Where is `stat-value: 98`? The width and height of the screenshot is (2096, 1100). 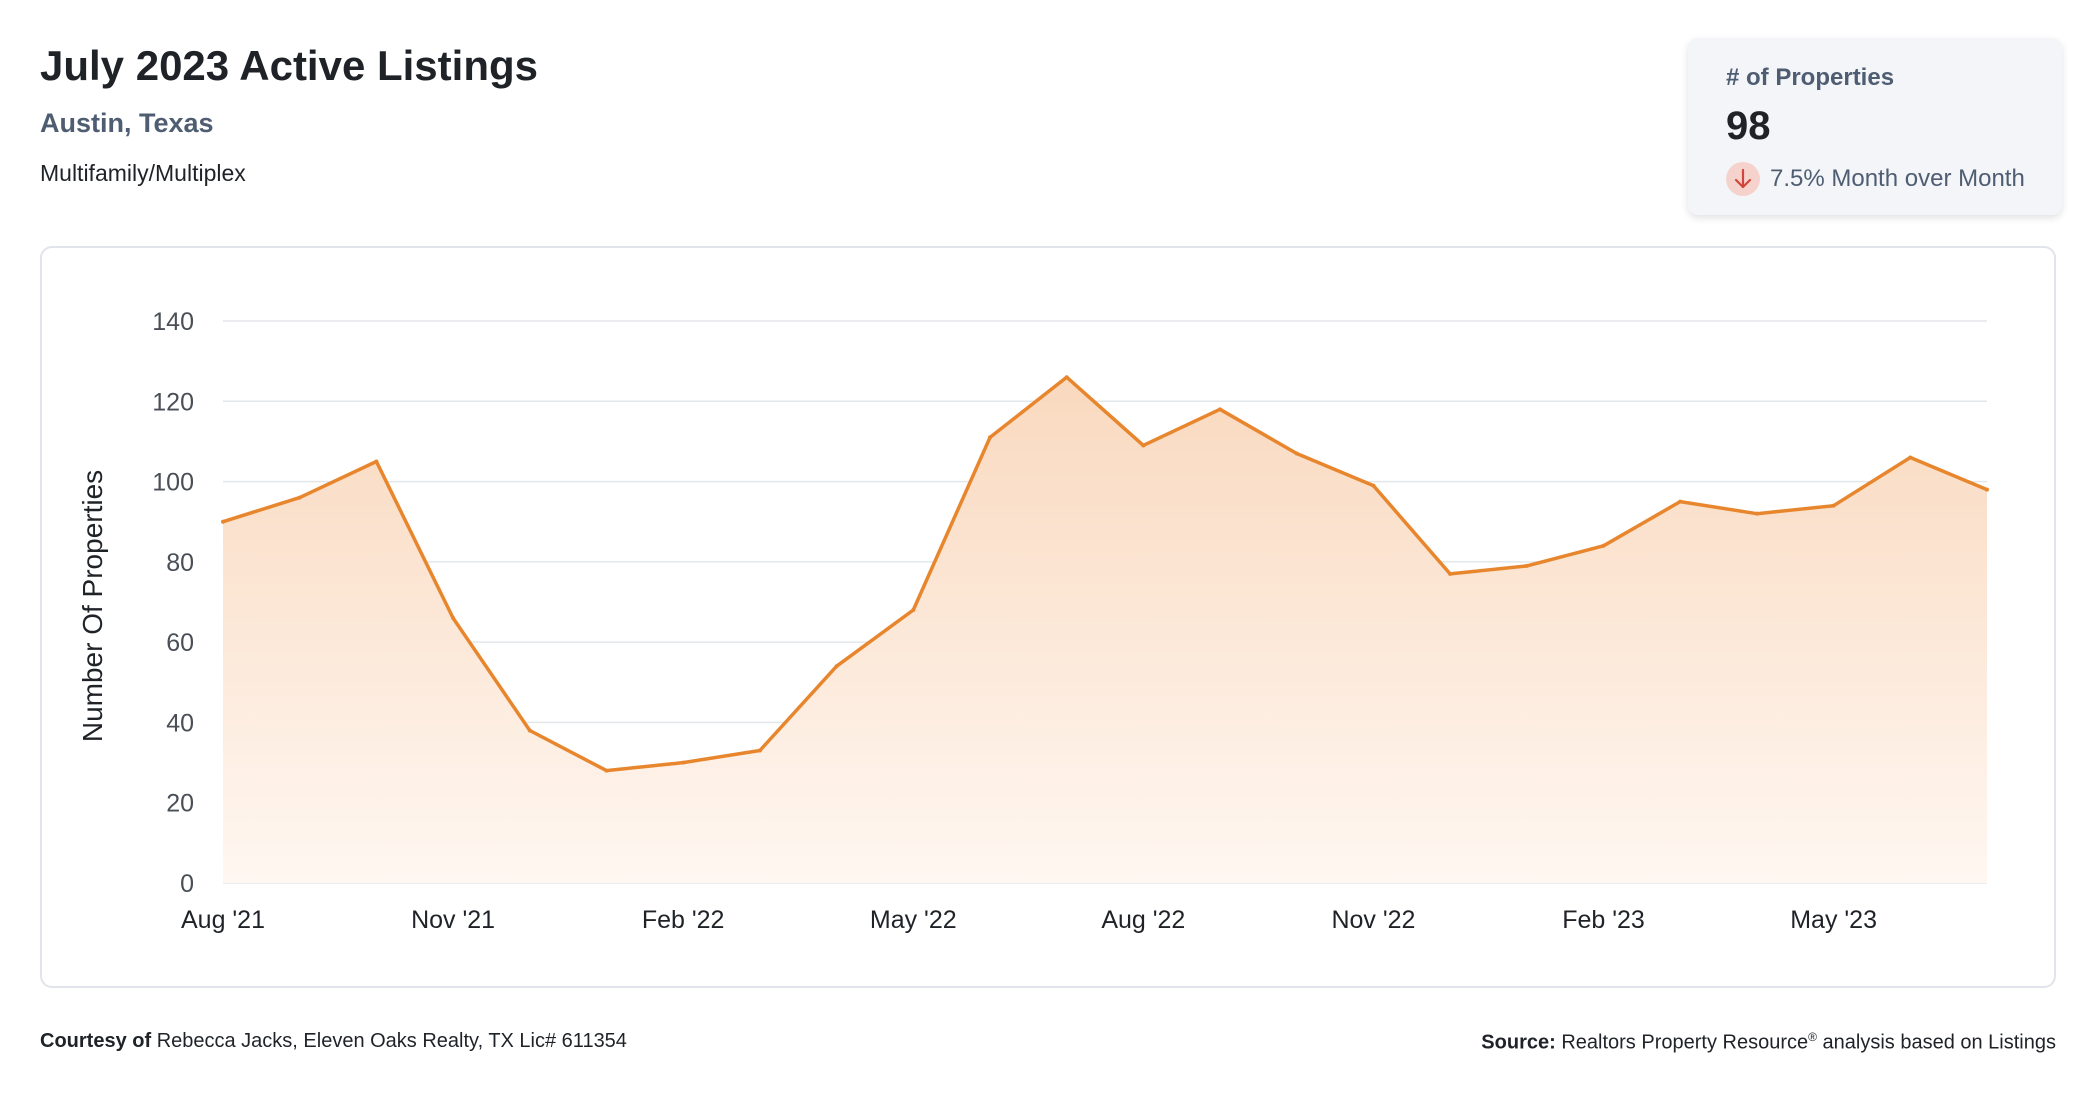
stat-value: 98 is located at coordinates (1748, 126).